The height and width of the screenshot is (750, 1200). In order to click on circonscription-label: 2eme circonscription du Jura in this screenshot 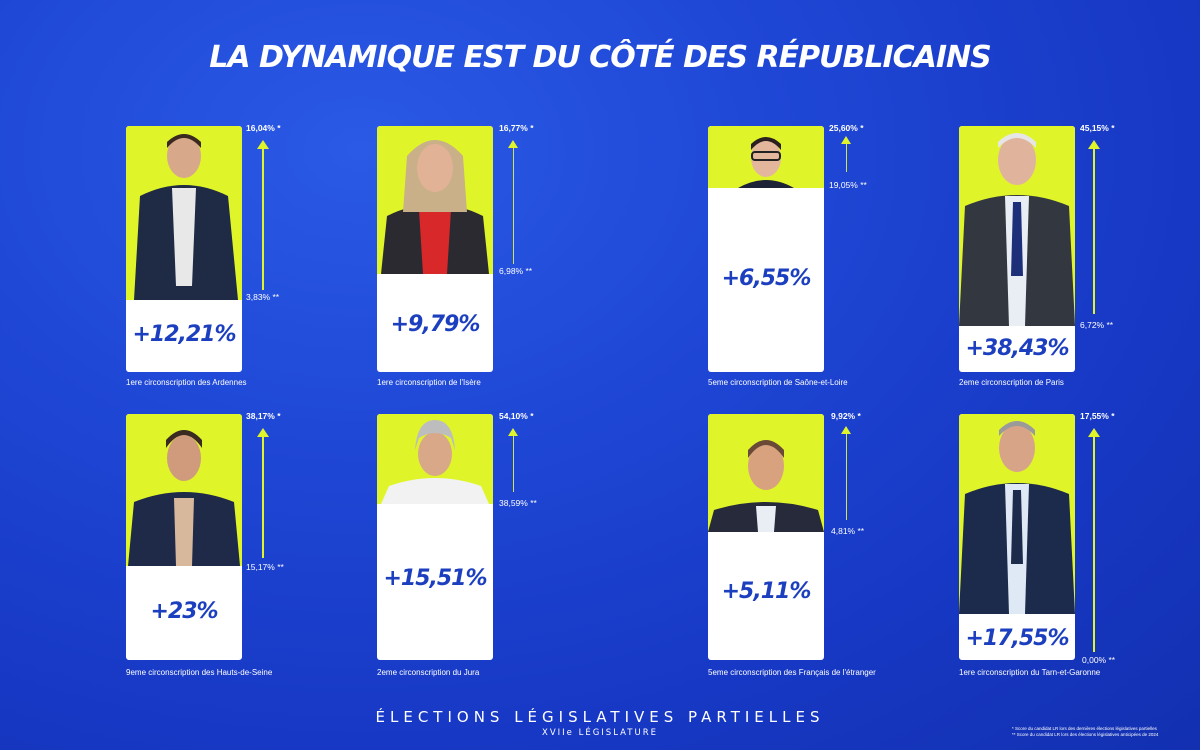, I will do `click(428, 672)`.